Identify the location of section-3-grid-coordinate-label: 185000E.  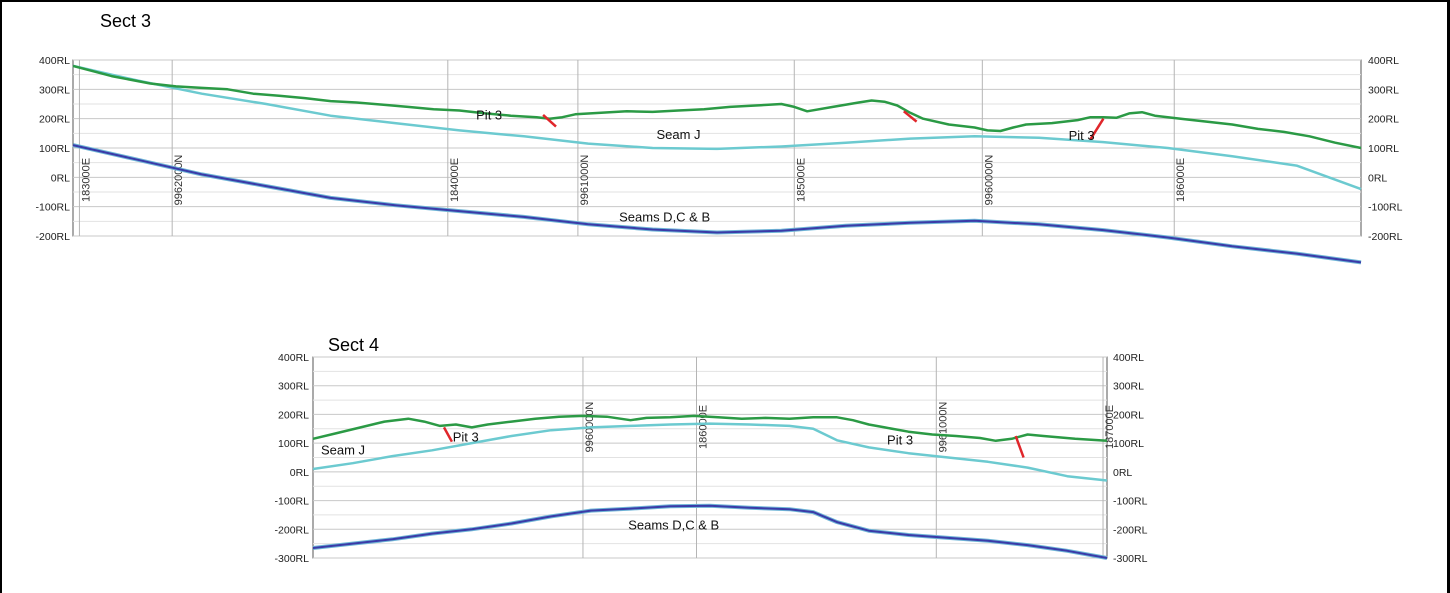
(801, 180).